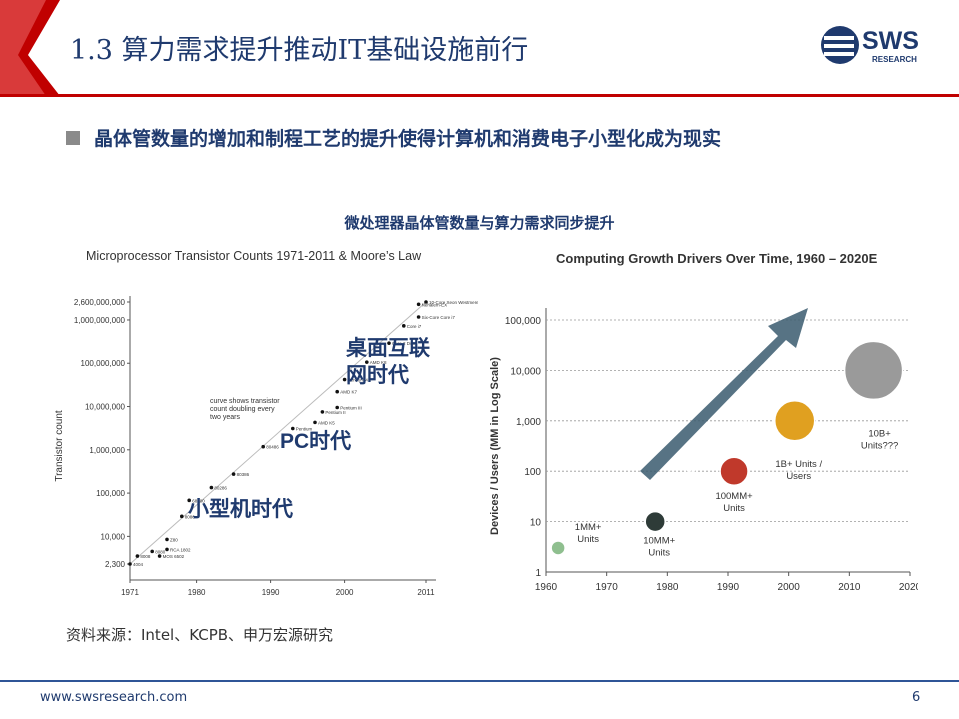  What do you see at coordinates (588, 527) in the screenshot?
I see `growth-bubble-label-line1: 1MM+` at bounding box center [588, 527].